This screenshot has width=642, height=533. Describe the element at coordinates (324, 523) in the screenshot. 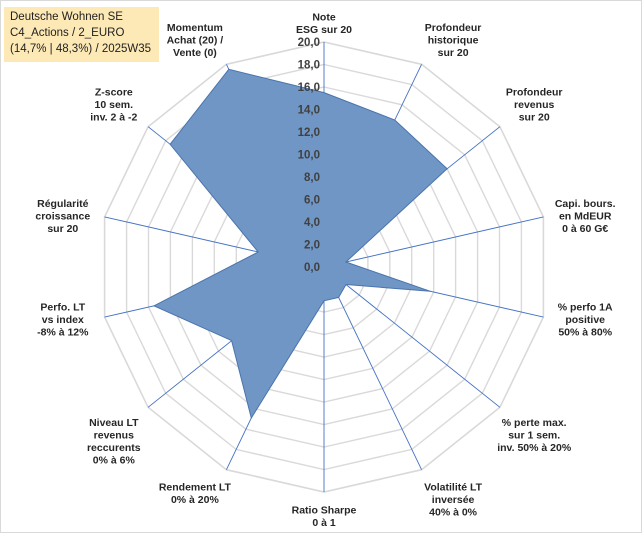

I see `axis-label-line: 0 à 1` at that location.